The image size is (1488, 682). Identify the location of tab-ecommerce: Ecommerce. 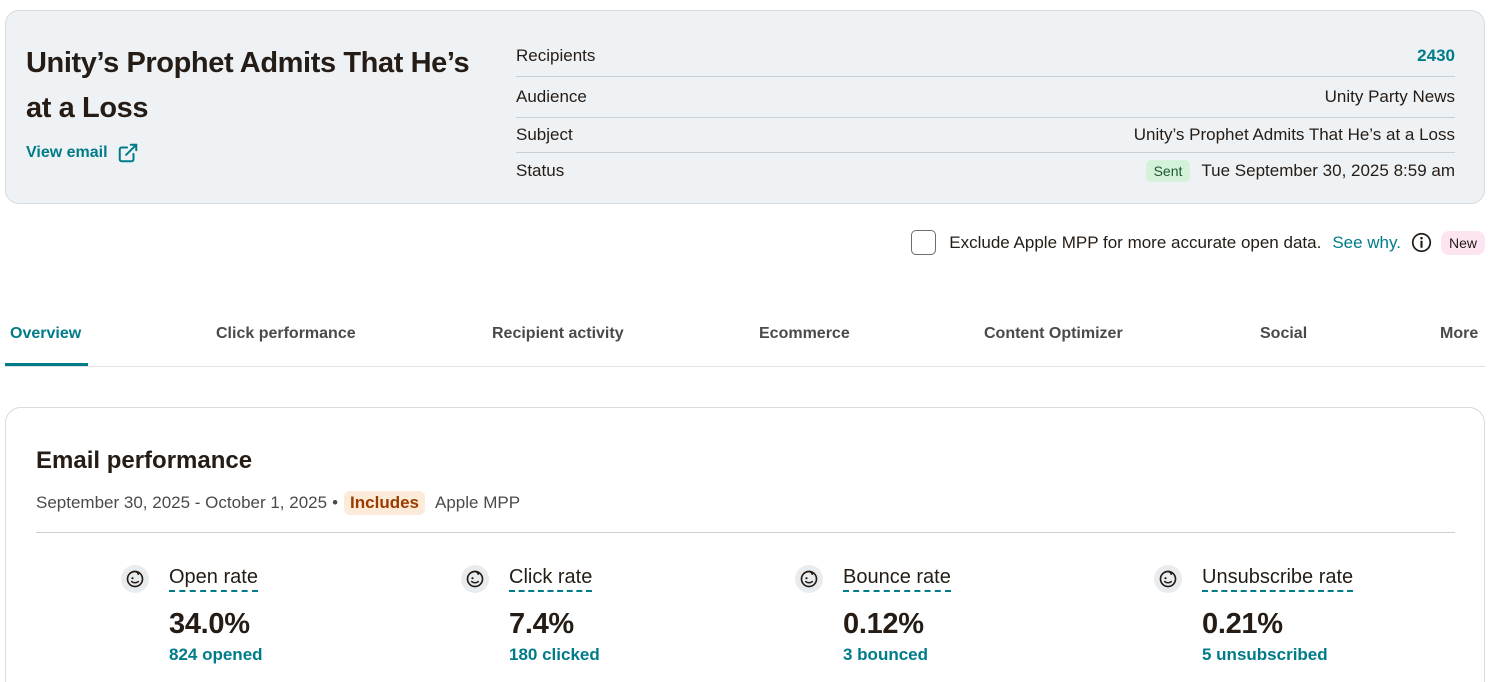
(804, 333).